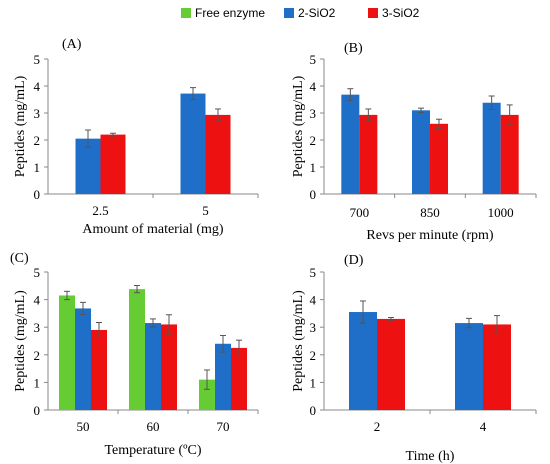 Image resolution: width=550 pixels, height=464 pixels. Describe the element at coordinates (152, 229) in the screenshot. I see `x-axis-title: Amount of material (mg)` at that location.